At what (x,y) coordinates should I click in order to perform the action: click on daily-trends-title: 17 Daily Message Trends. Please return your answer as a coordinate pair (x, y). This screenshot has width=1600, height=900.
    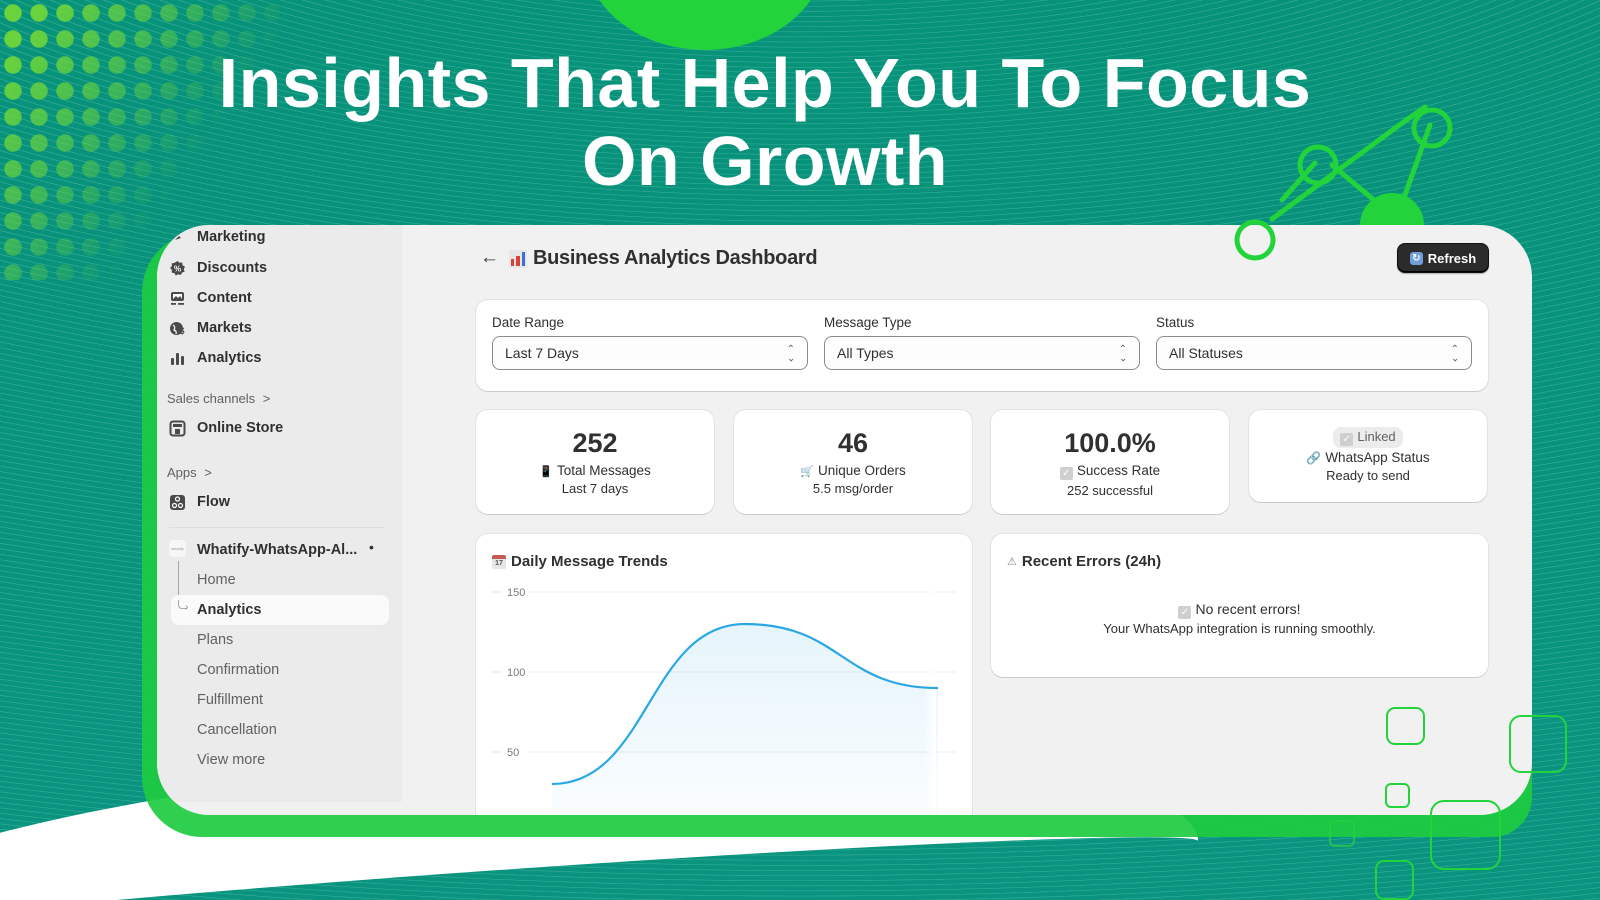
    Looking at the image, I should click on (580, 561).